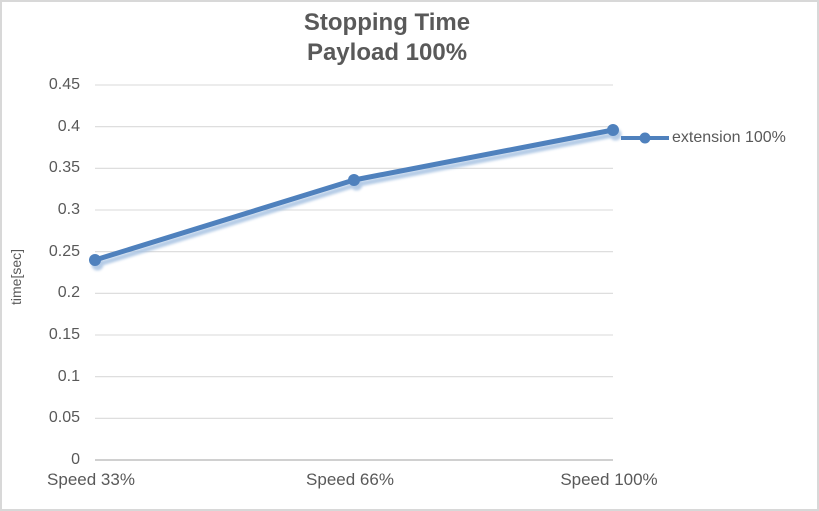  I want to click on y-tick-label: 0.25, so click(64, 251).